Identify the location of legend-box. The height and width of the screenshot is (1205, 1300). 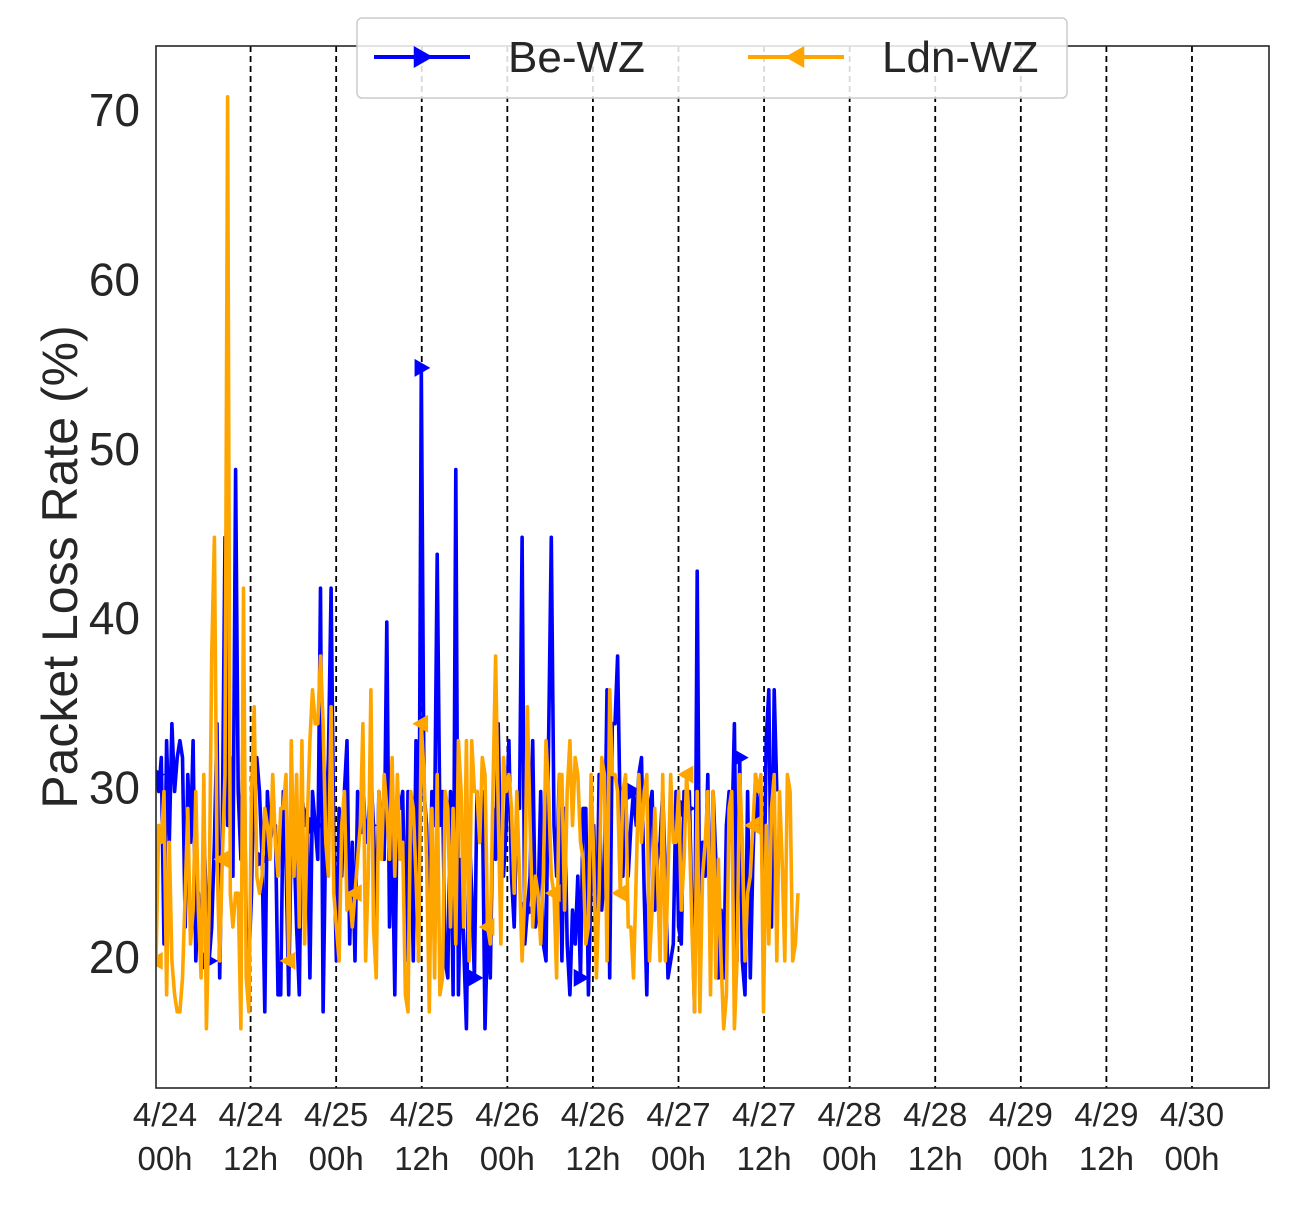
(712, 58).